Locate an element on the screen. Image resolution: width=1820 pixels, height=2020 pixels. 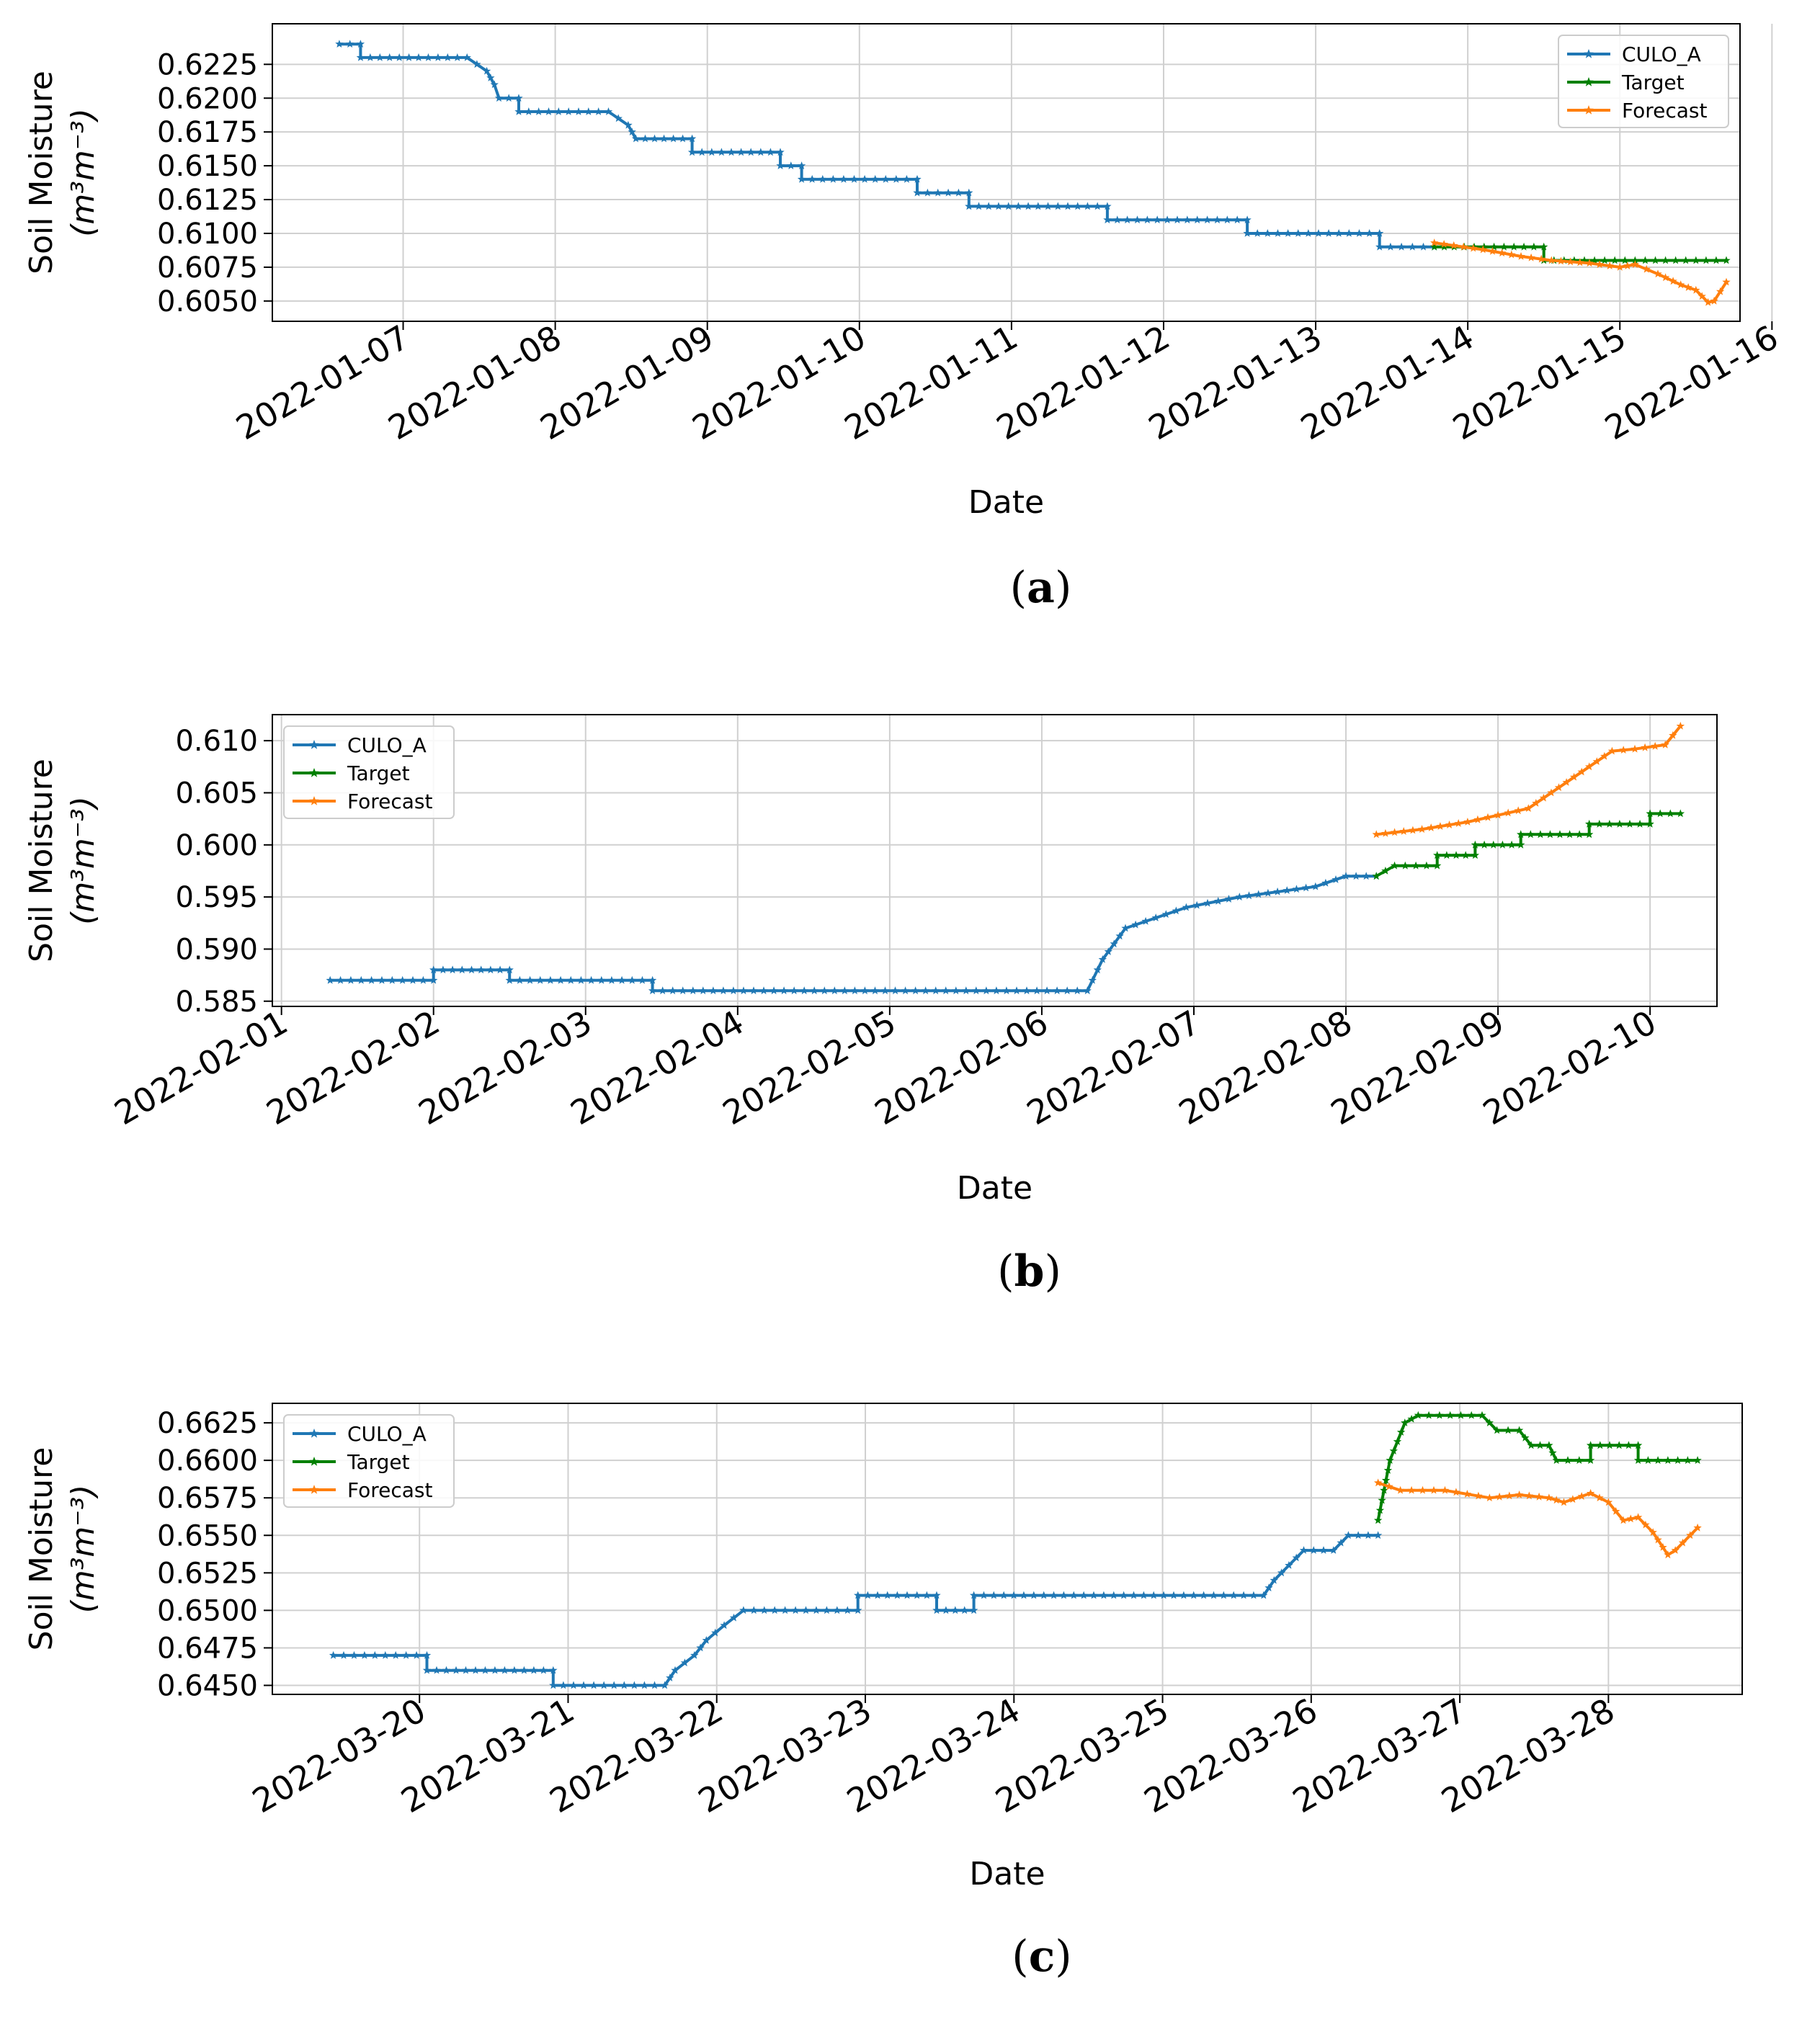
x-tick-label: 2022-02-04 is located at coordinates (657, 1067).